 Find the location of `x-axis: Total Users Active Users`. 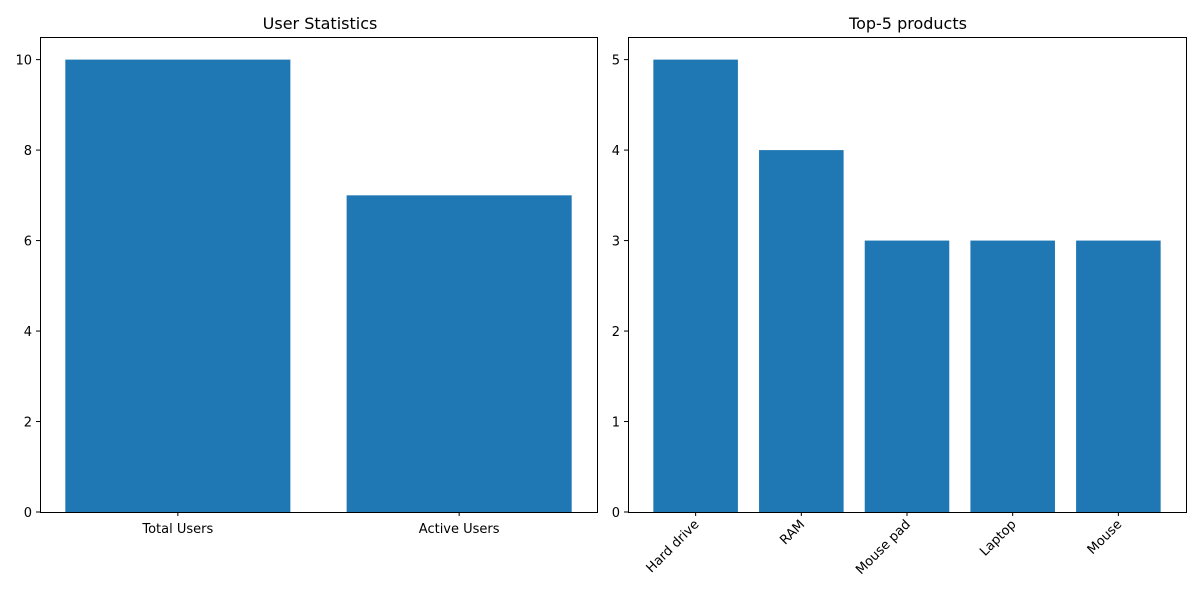

x-axis: Total Users Active Users is located at coordinates (320, 524).